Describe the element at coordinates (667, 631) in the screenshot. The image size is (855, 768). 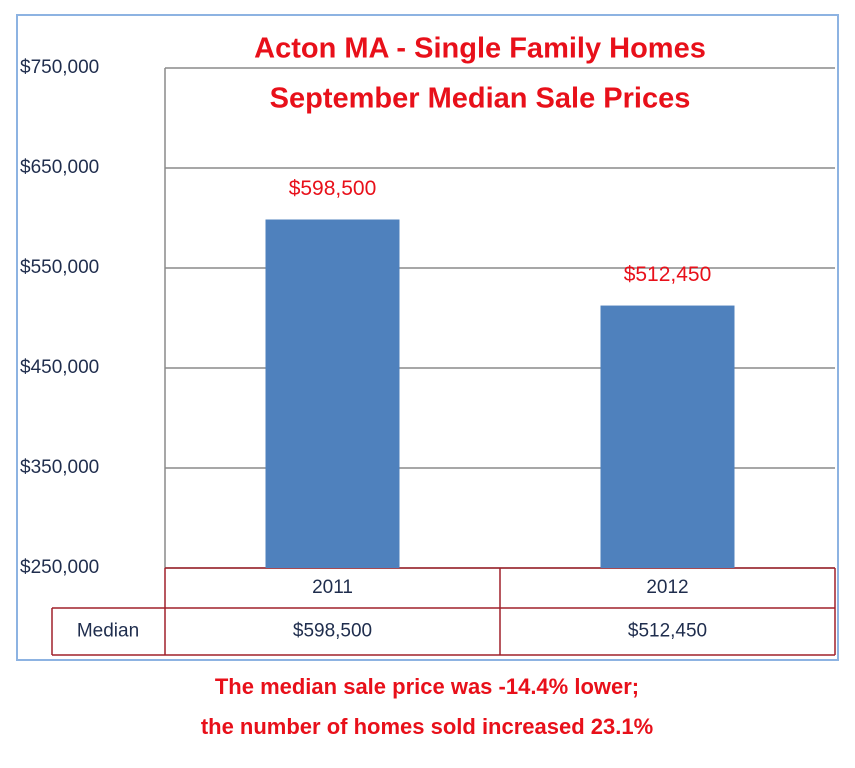
I see `table-cell: $512,450` at that location.